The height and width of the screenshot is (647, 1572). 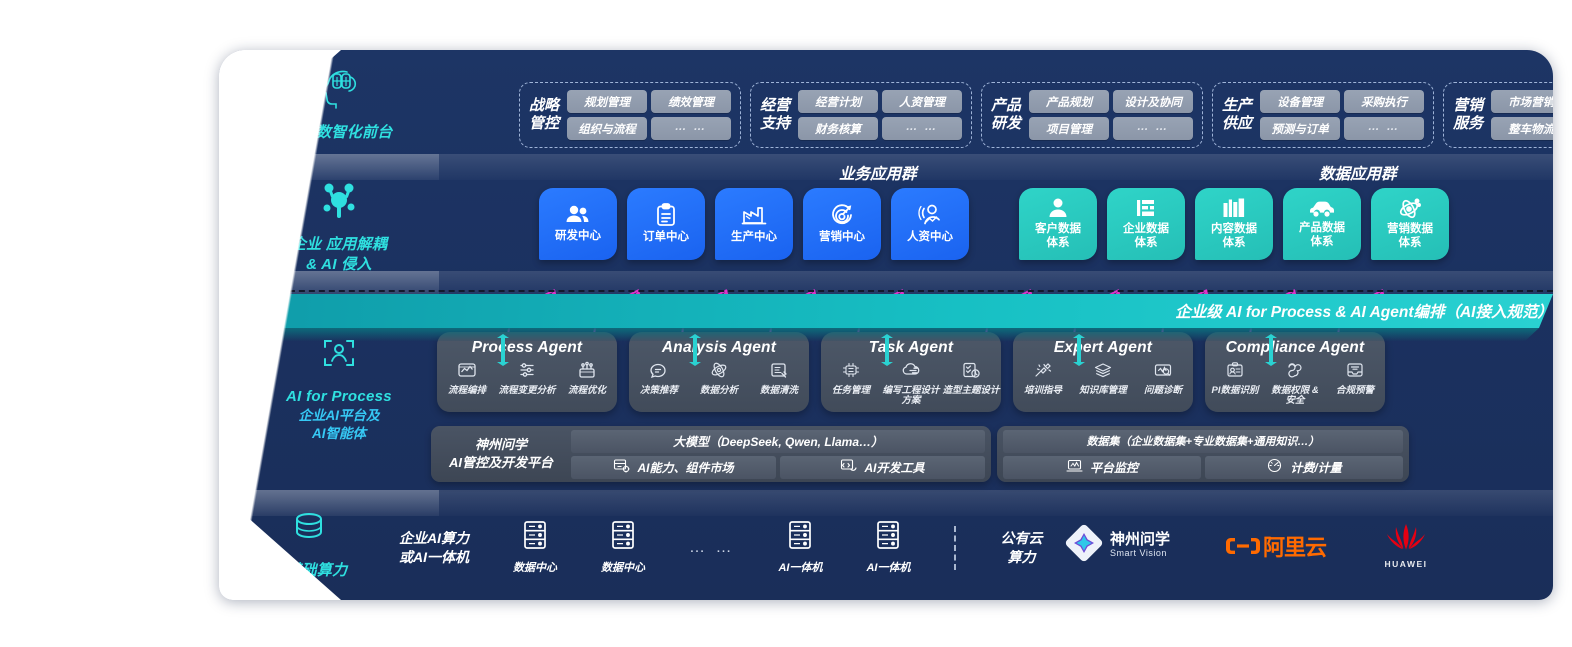 I want to click on domain-chip: 采购执行, so click(x=1384, y=101).